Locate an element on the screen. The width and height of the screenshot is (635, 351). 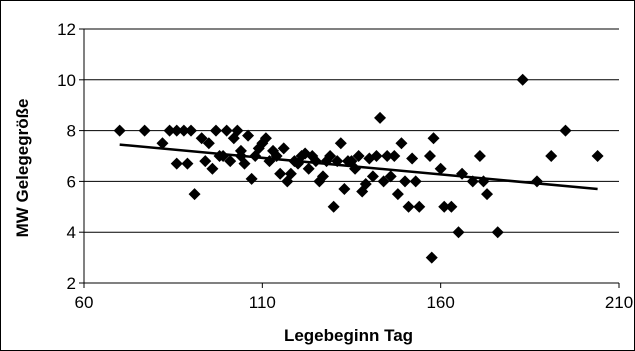
y-tick-label-12: 12 is located at coordinates (66, 29).